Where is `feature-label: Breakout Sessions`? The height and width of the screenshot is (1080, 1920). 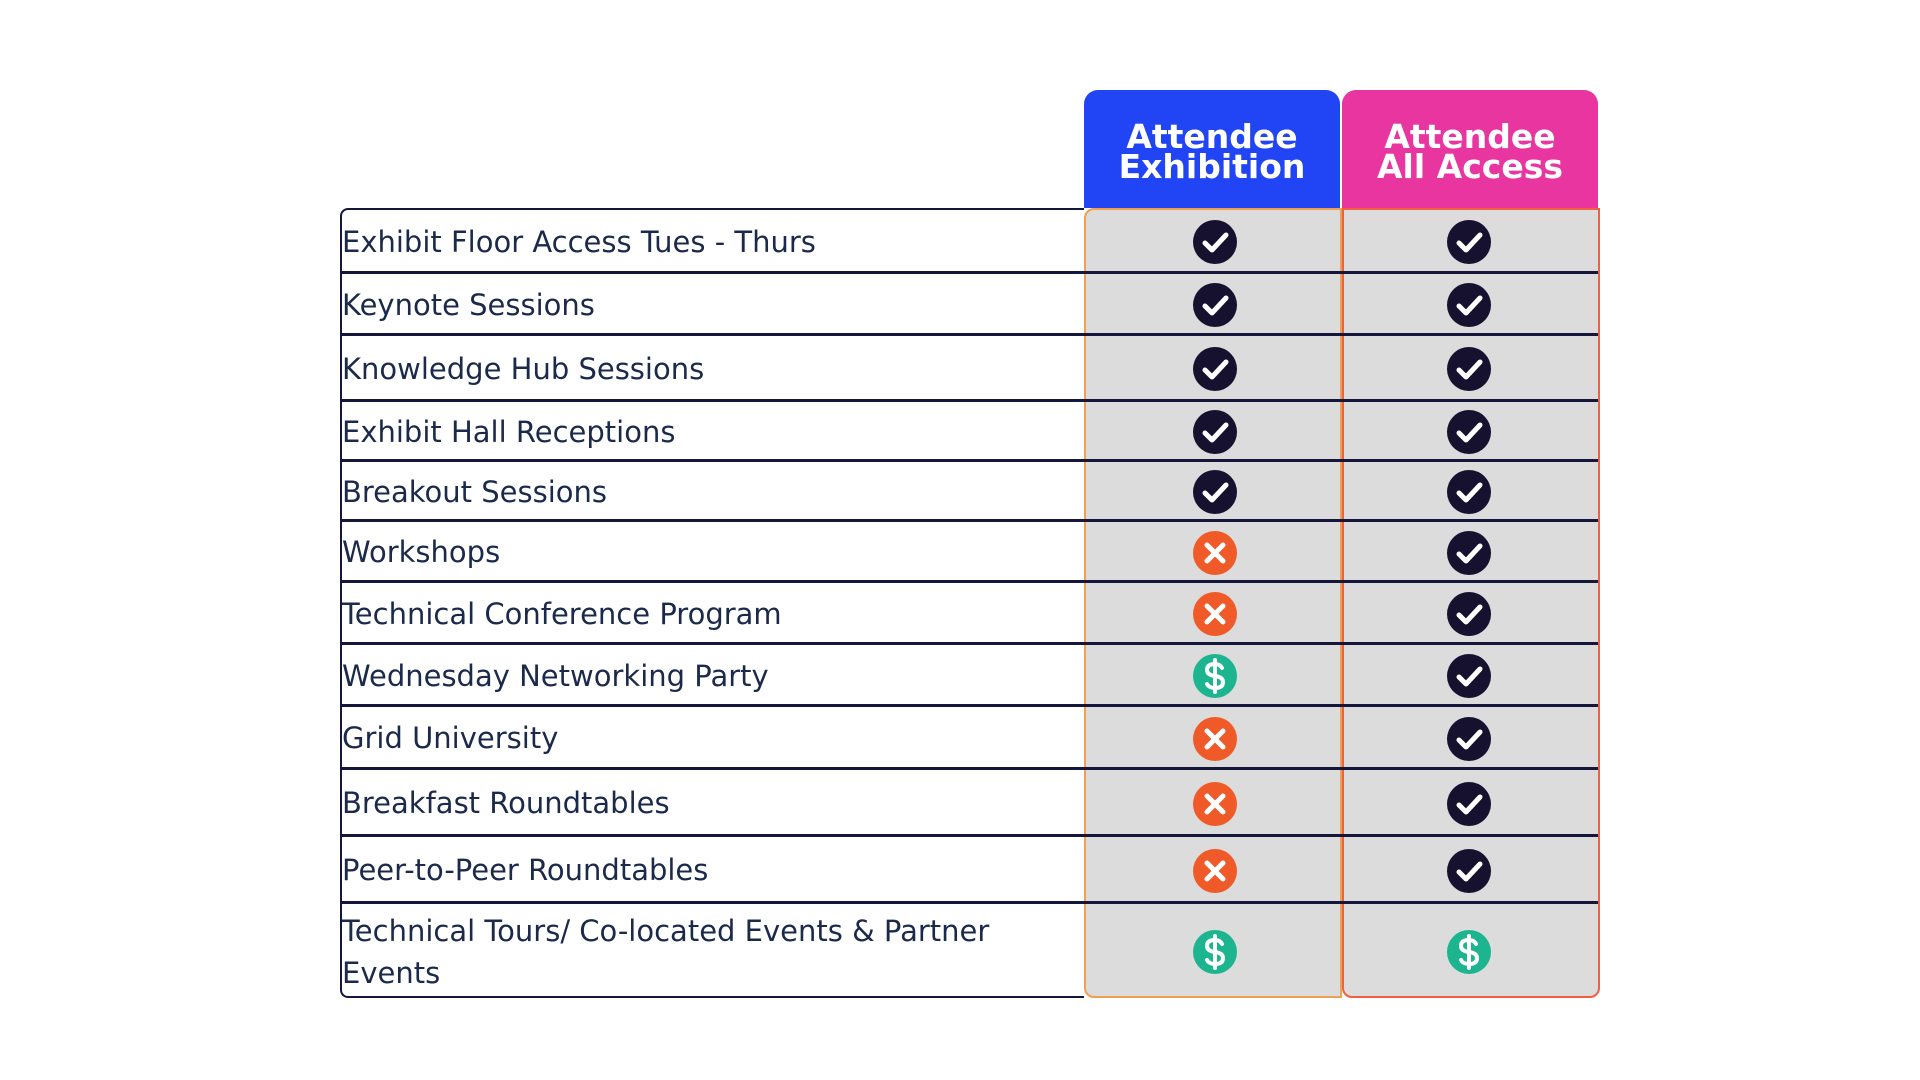 feature-label: Breakout Sessions is located at coordinates (475, 491).